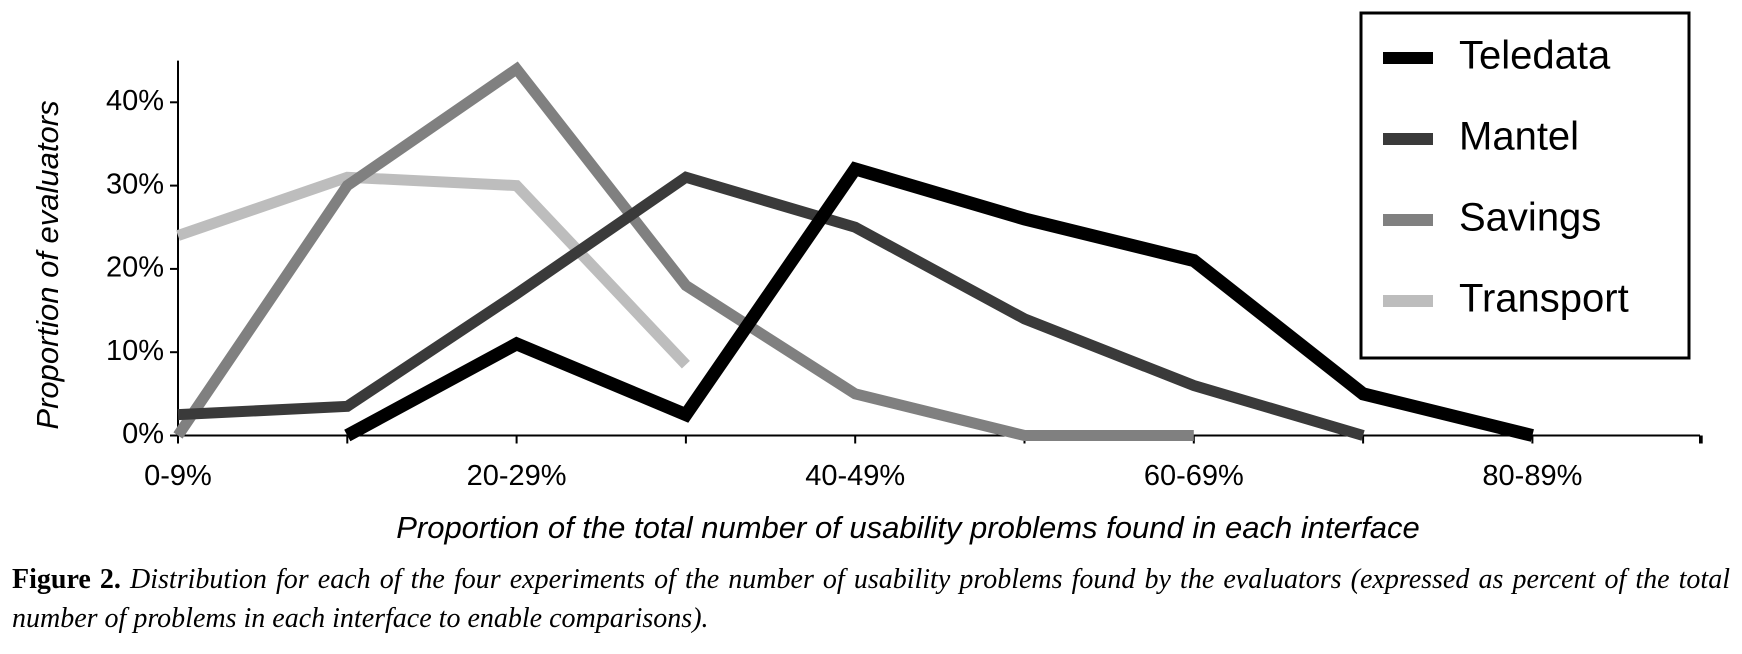  What do you see at coordinates (433, 270) in the screenshot?
I see `series-line` at bounding box center [433, 270].